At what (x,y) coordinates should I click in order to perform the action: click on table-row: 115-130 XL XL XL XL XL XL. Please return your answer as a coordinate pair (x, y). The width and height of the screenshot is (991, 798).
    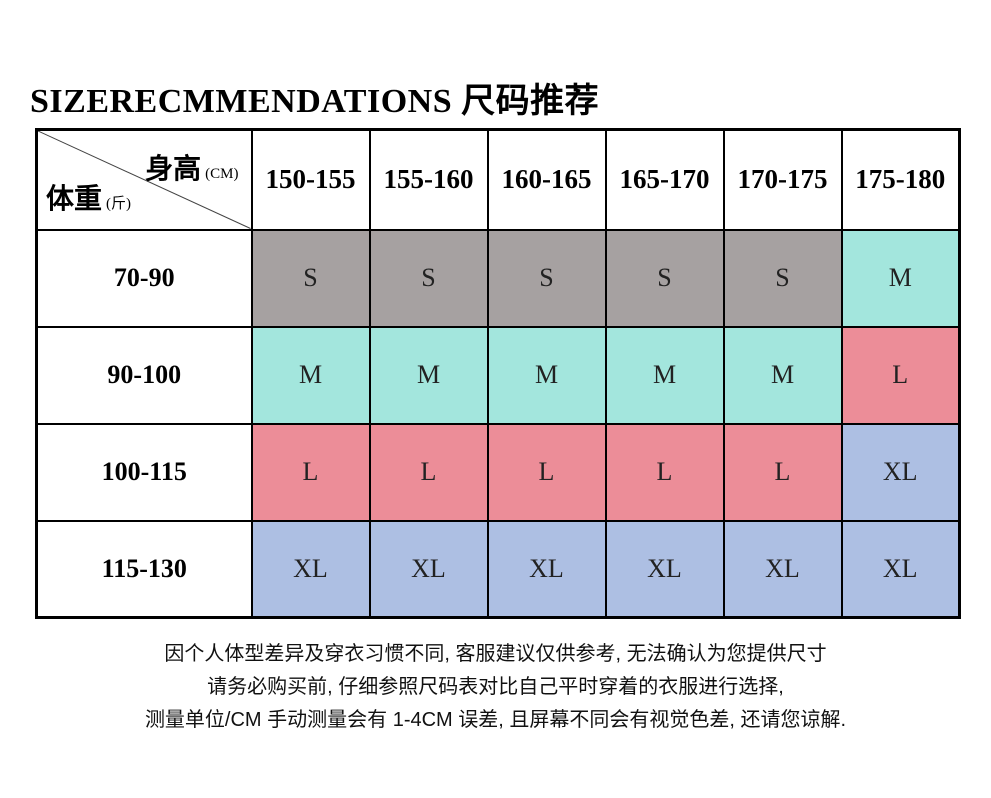
    Looking at the image, I should click on (498, 569).